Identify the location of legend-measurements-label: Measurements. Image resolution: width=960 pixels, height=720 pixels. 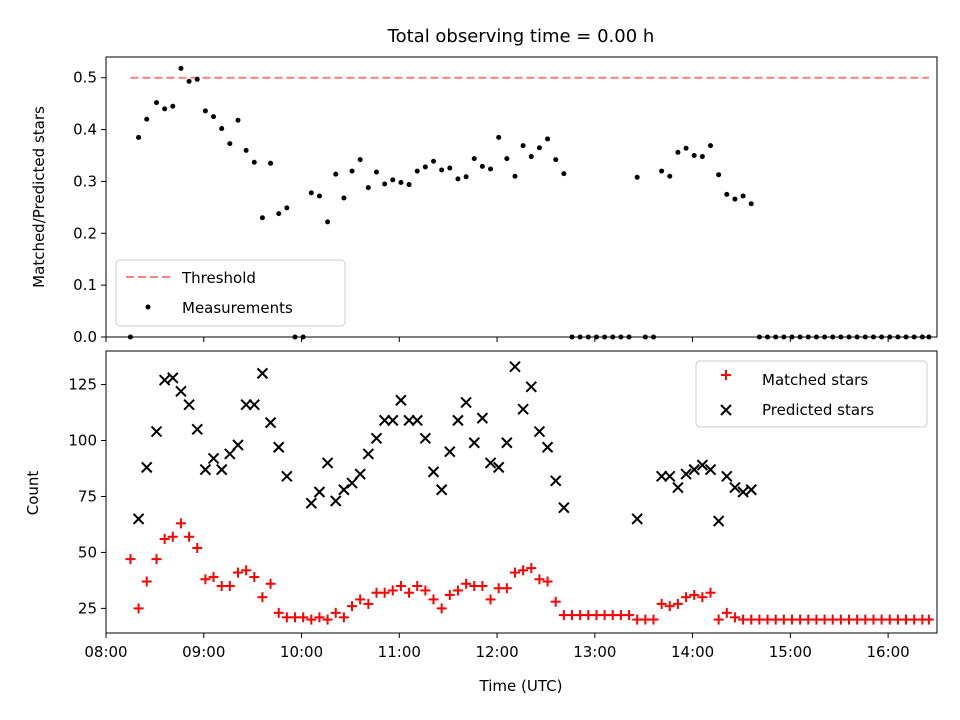
(237, 308).